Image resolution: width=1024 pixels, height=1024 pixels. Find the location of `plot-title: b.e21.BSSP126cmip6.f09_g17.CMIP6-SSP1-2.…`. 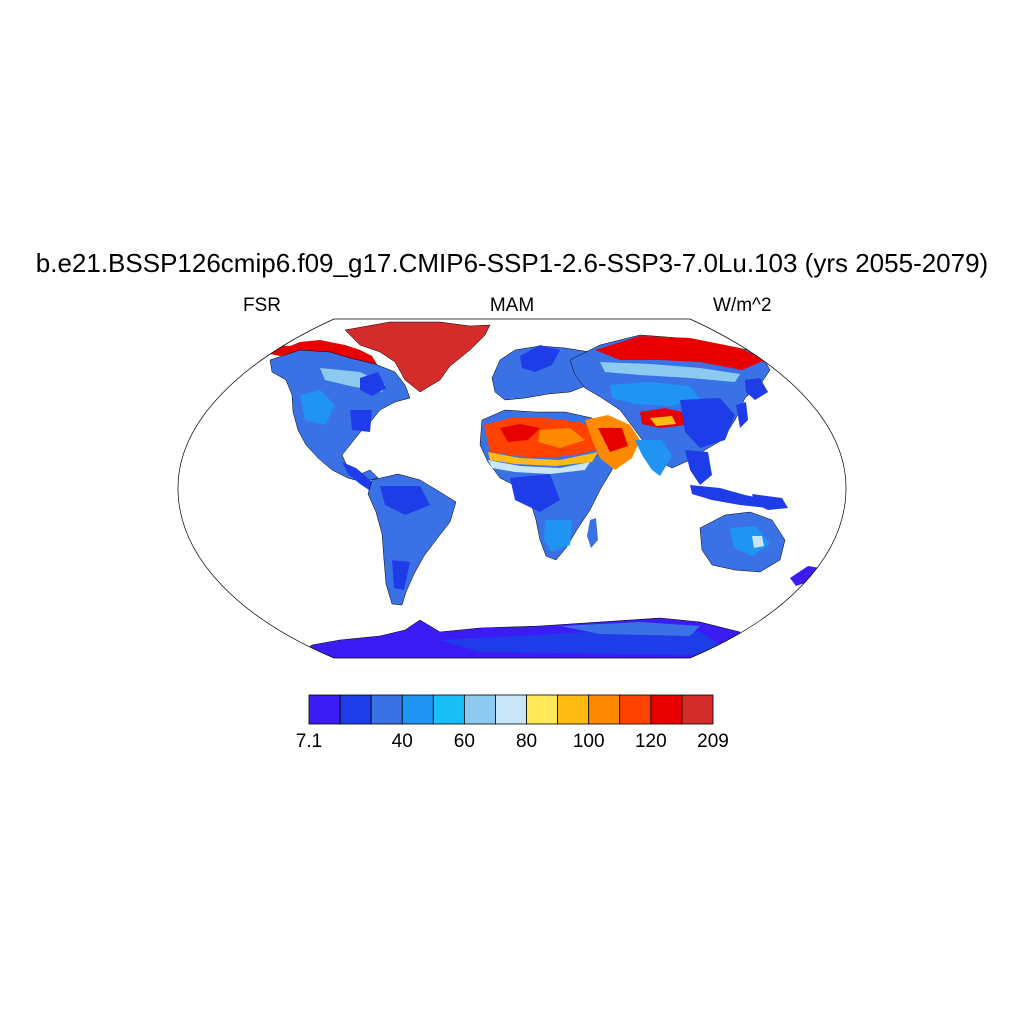

plot-title: b.e21.BSSP126cmip6.f09_g17.CMIP6-SSP1-2.… is located at coordinates (512, 263).